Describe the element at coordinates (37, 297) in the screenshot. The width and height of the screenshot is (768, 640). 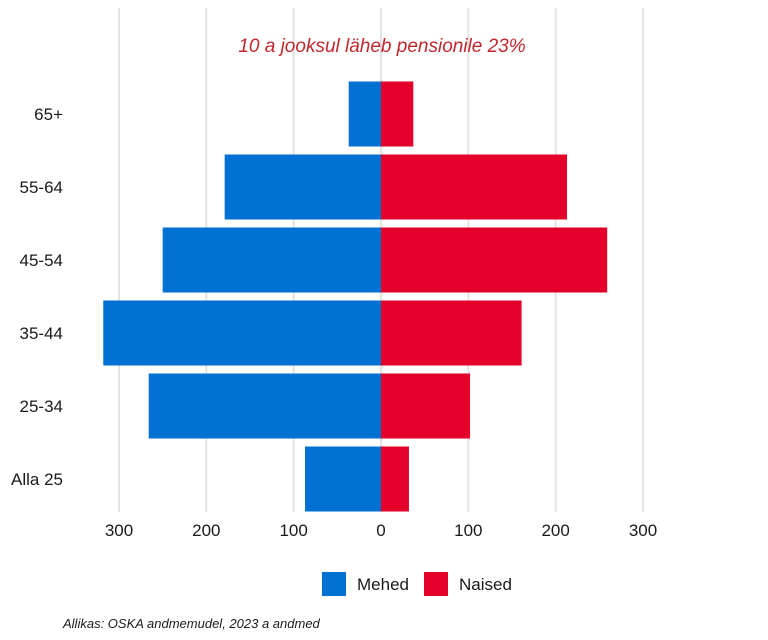
I see `y-axis-tick-labels: Alla 25 25-34 35-44 45-54 55-64 65+` at that location.